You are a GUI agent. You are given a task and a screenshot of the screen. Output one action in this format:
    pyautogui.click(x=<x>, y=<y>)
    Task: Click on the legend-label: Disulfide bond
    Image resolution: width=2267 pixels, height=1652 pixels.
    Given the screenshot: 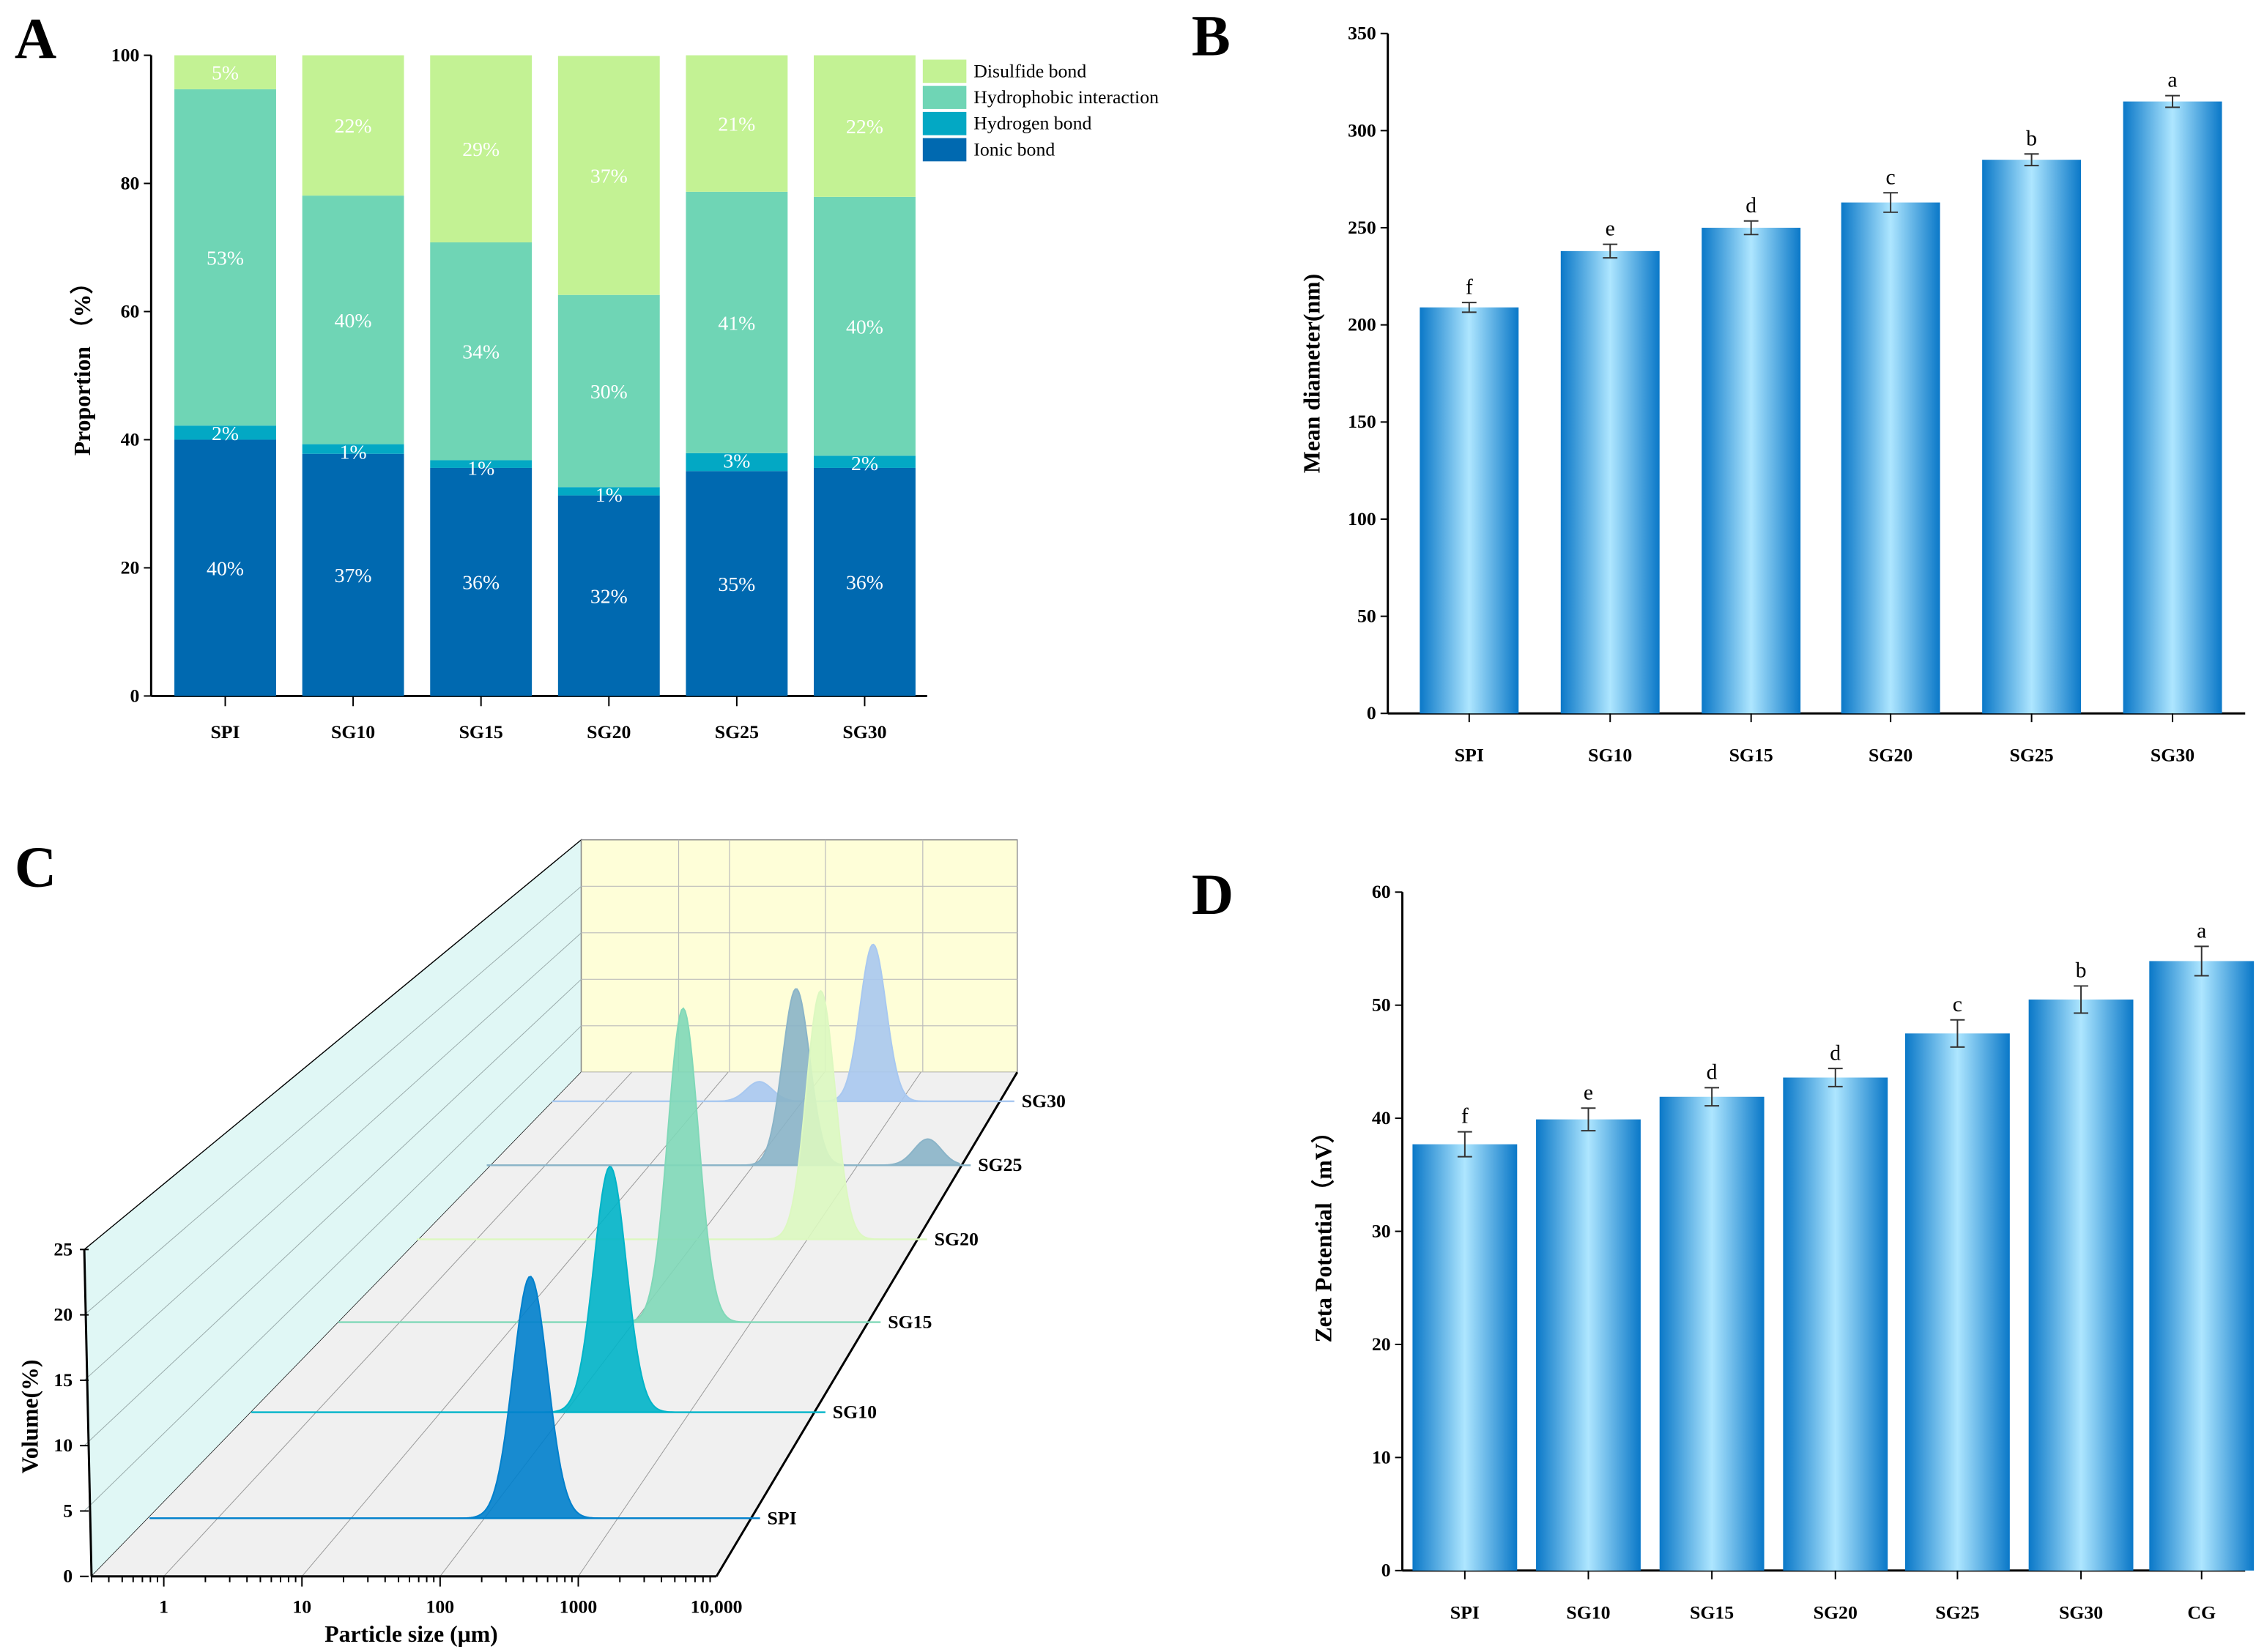 What is the action you would take?
    pyautogui.click(x=1029, y=70)
    